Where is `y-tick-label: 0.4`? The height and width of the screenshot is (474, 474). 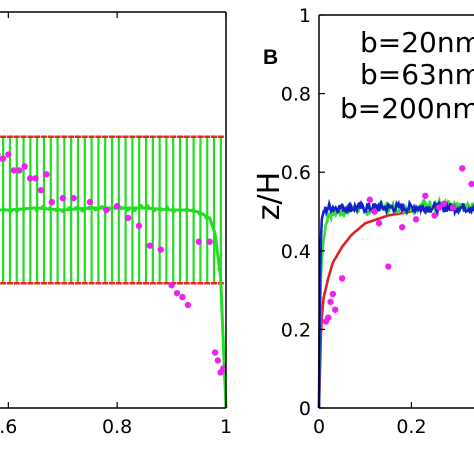 y-tick-label: 0.4 is located at coordinates (296, 252).